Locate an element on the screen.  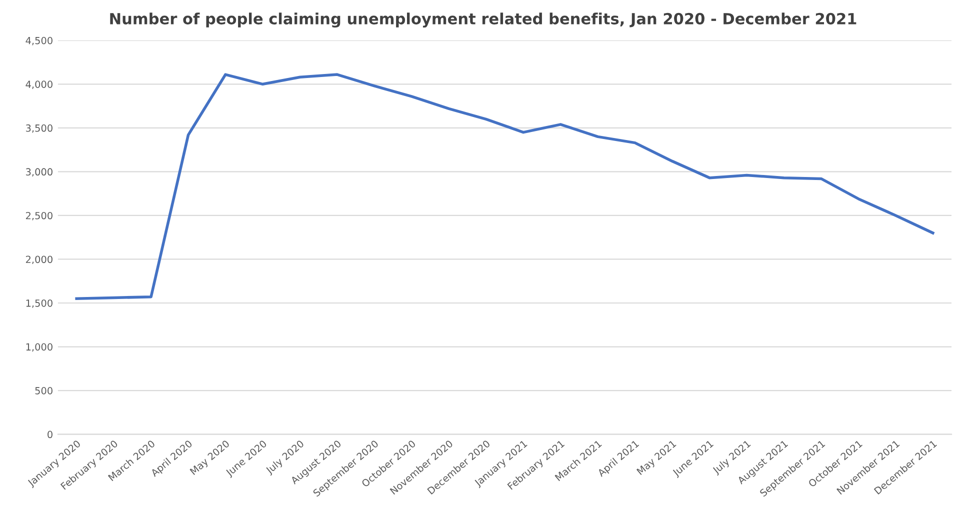
y-tick-label: 500 is located at coordinates (43, 390).